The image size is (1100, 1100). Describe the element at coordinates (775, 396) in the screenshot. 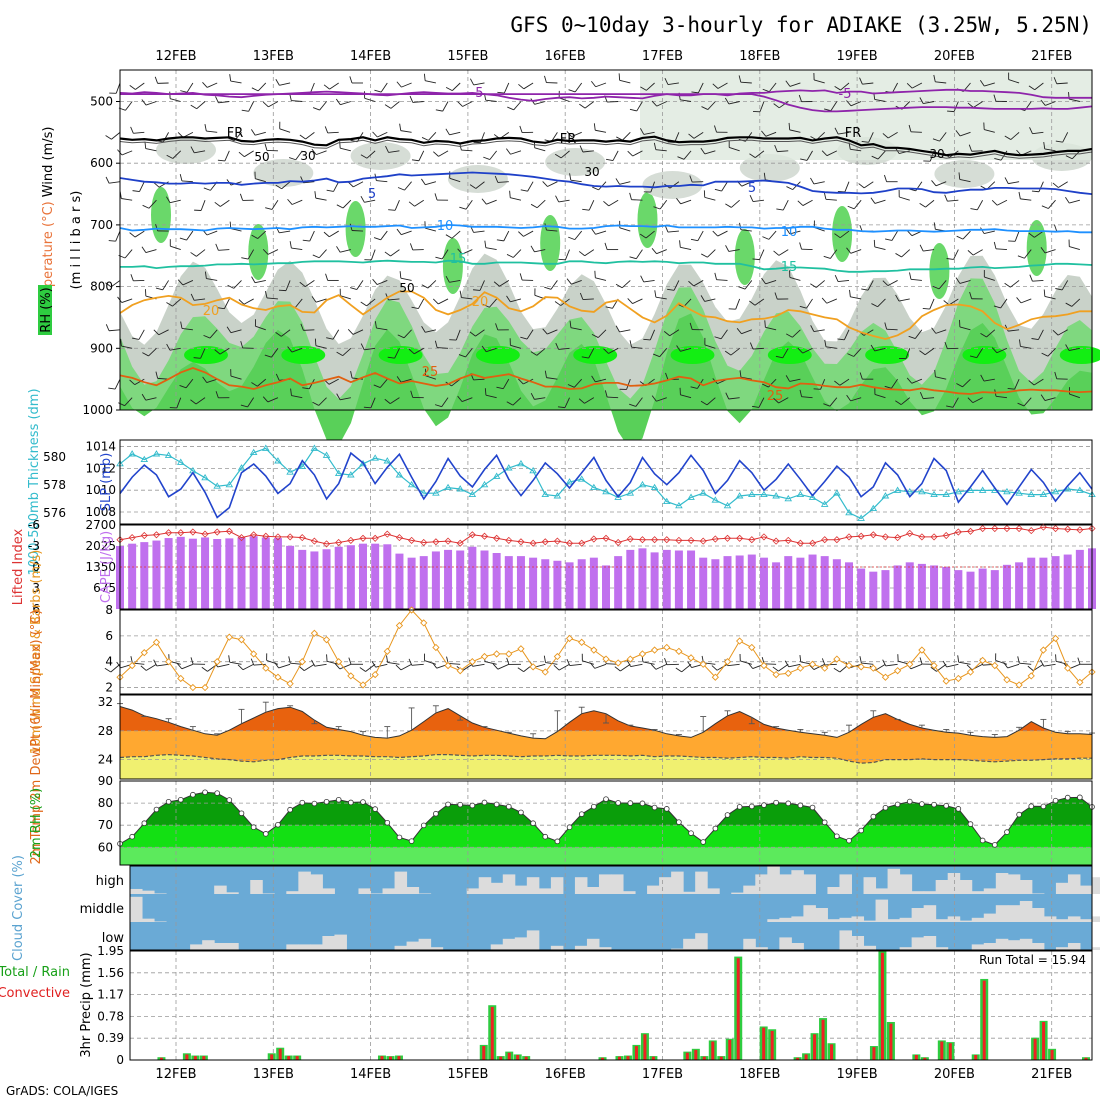

I see `isotherm-label: 25` at that location.